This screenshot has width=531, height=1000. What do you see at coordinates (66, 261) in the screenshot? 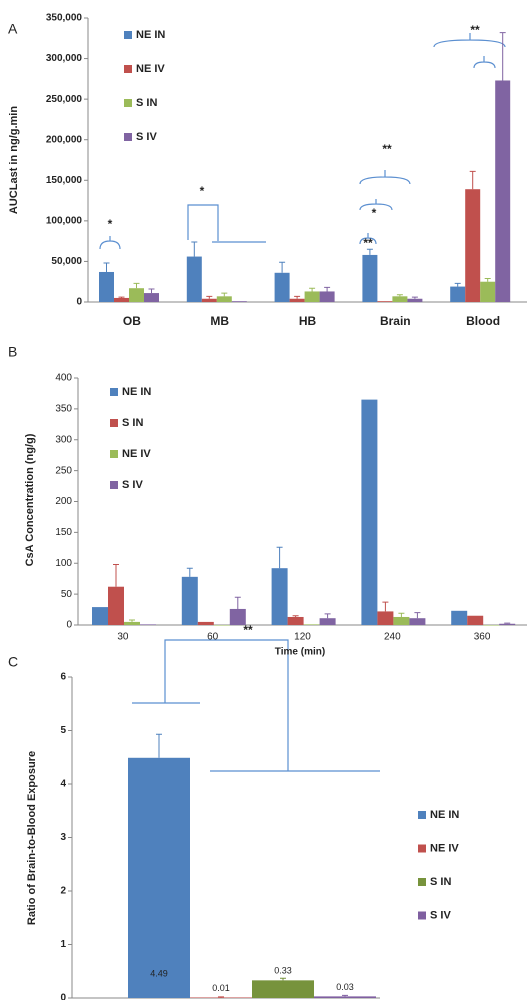
I see `y-tick-label: 50,000` at bounding box center [66, 261].